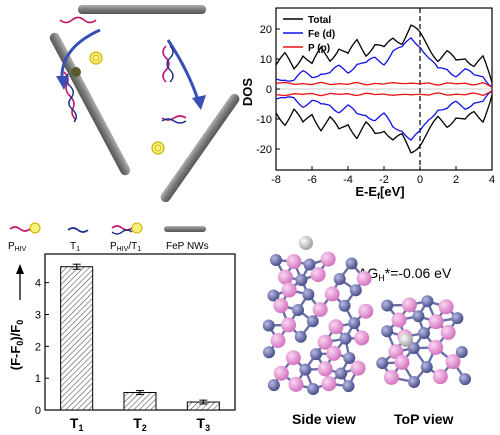  I want to click on duplex-strand-2-blue, so click(174, 121).